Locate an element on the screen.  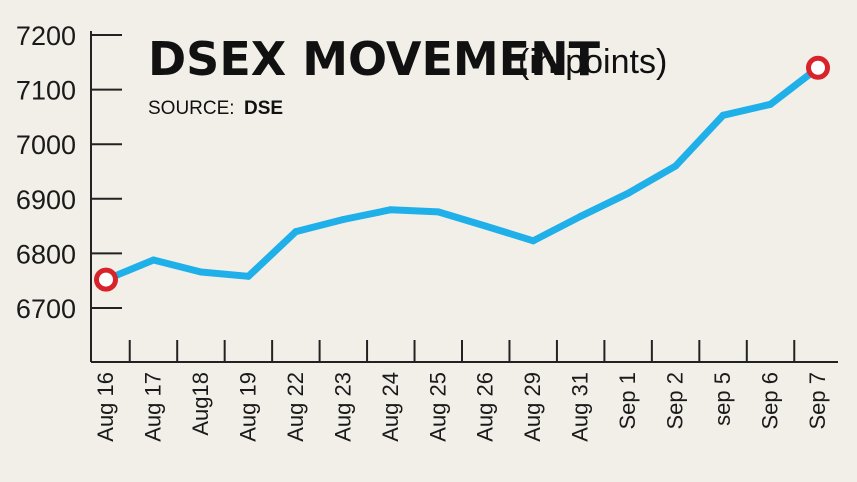
x-tick-label: Aug 23 is located at coordinates (342, 407).